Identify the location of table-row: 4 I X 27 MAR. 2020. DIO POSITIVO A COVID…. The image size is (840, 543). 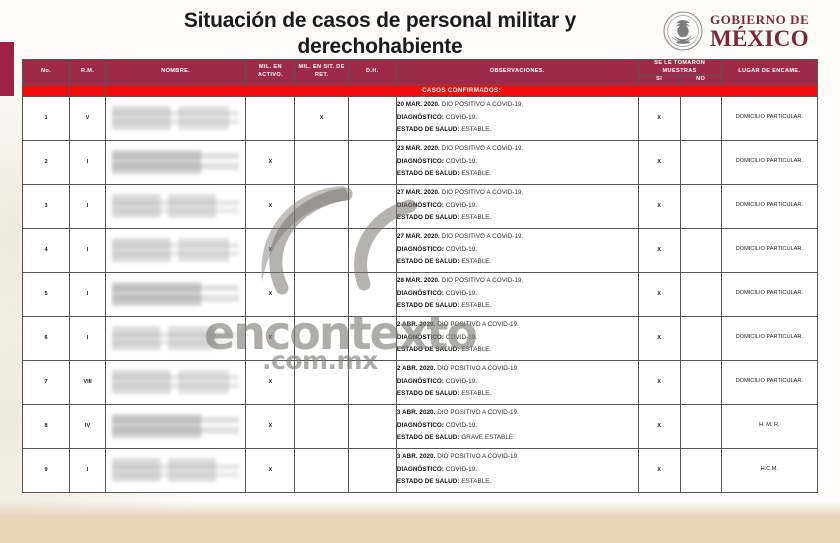
(420, 250).